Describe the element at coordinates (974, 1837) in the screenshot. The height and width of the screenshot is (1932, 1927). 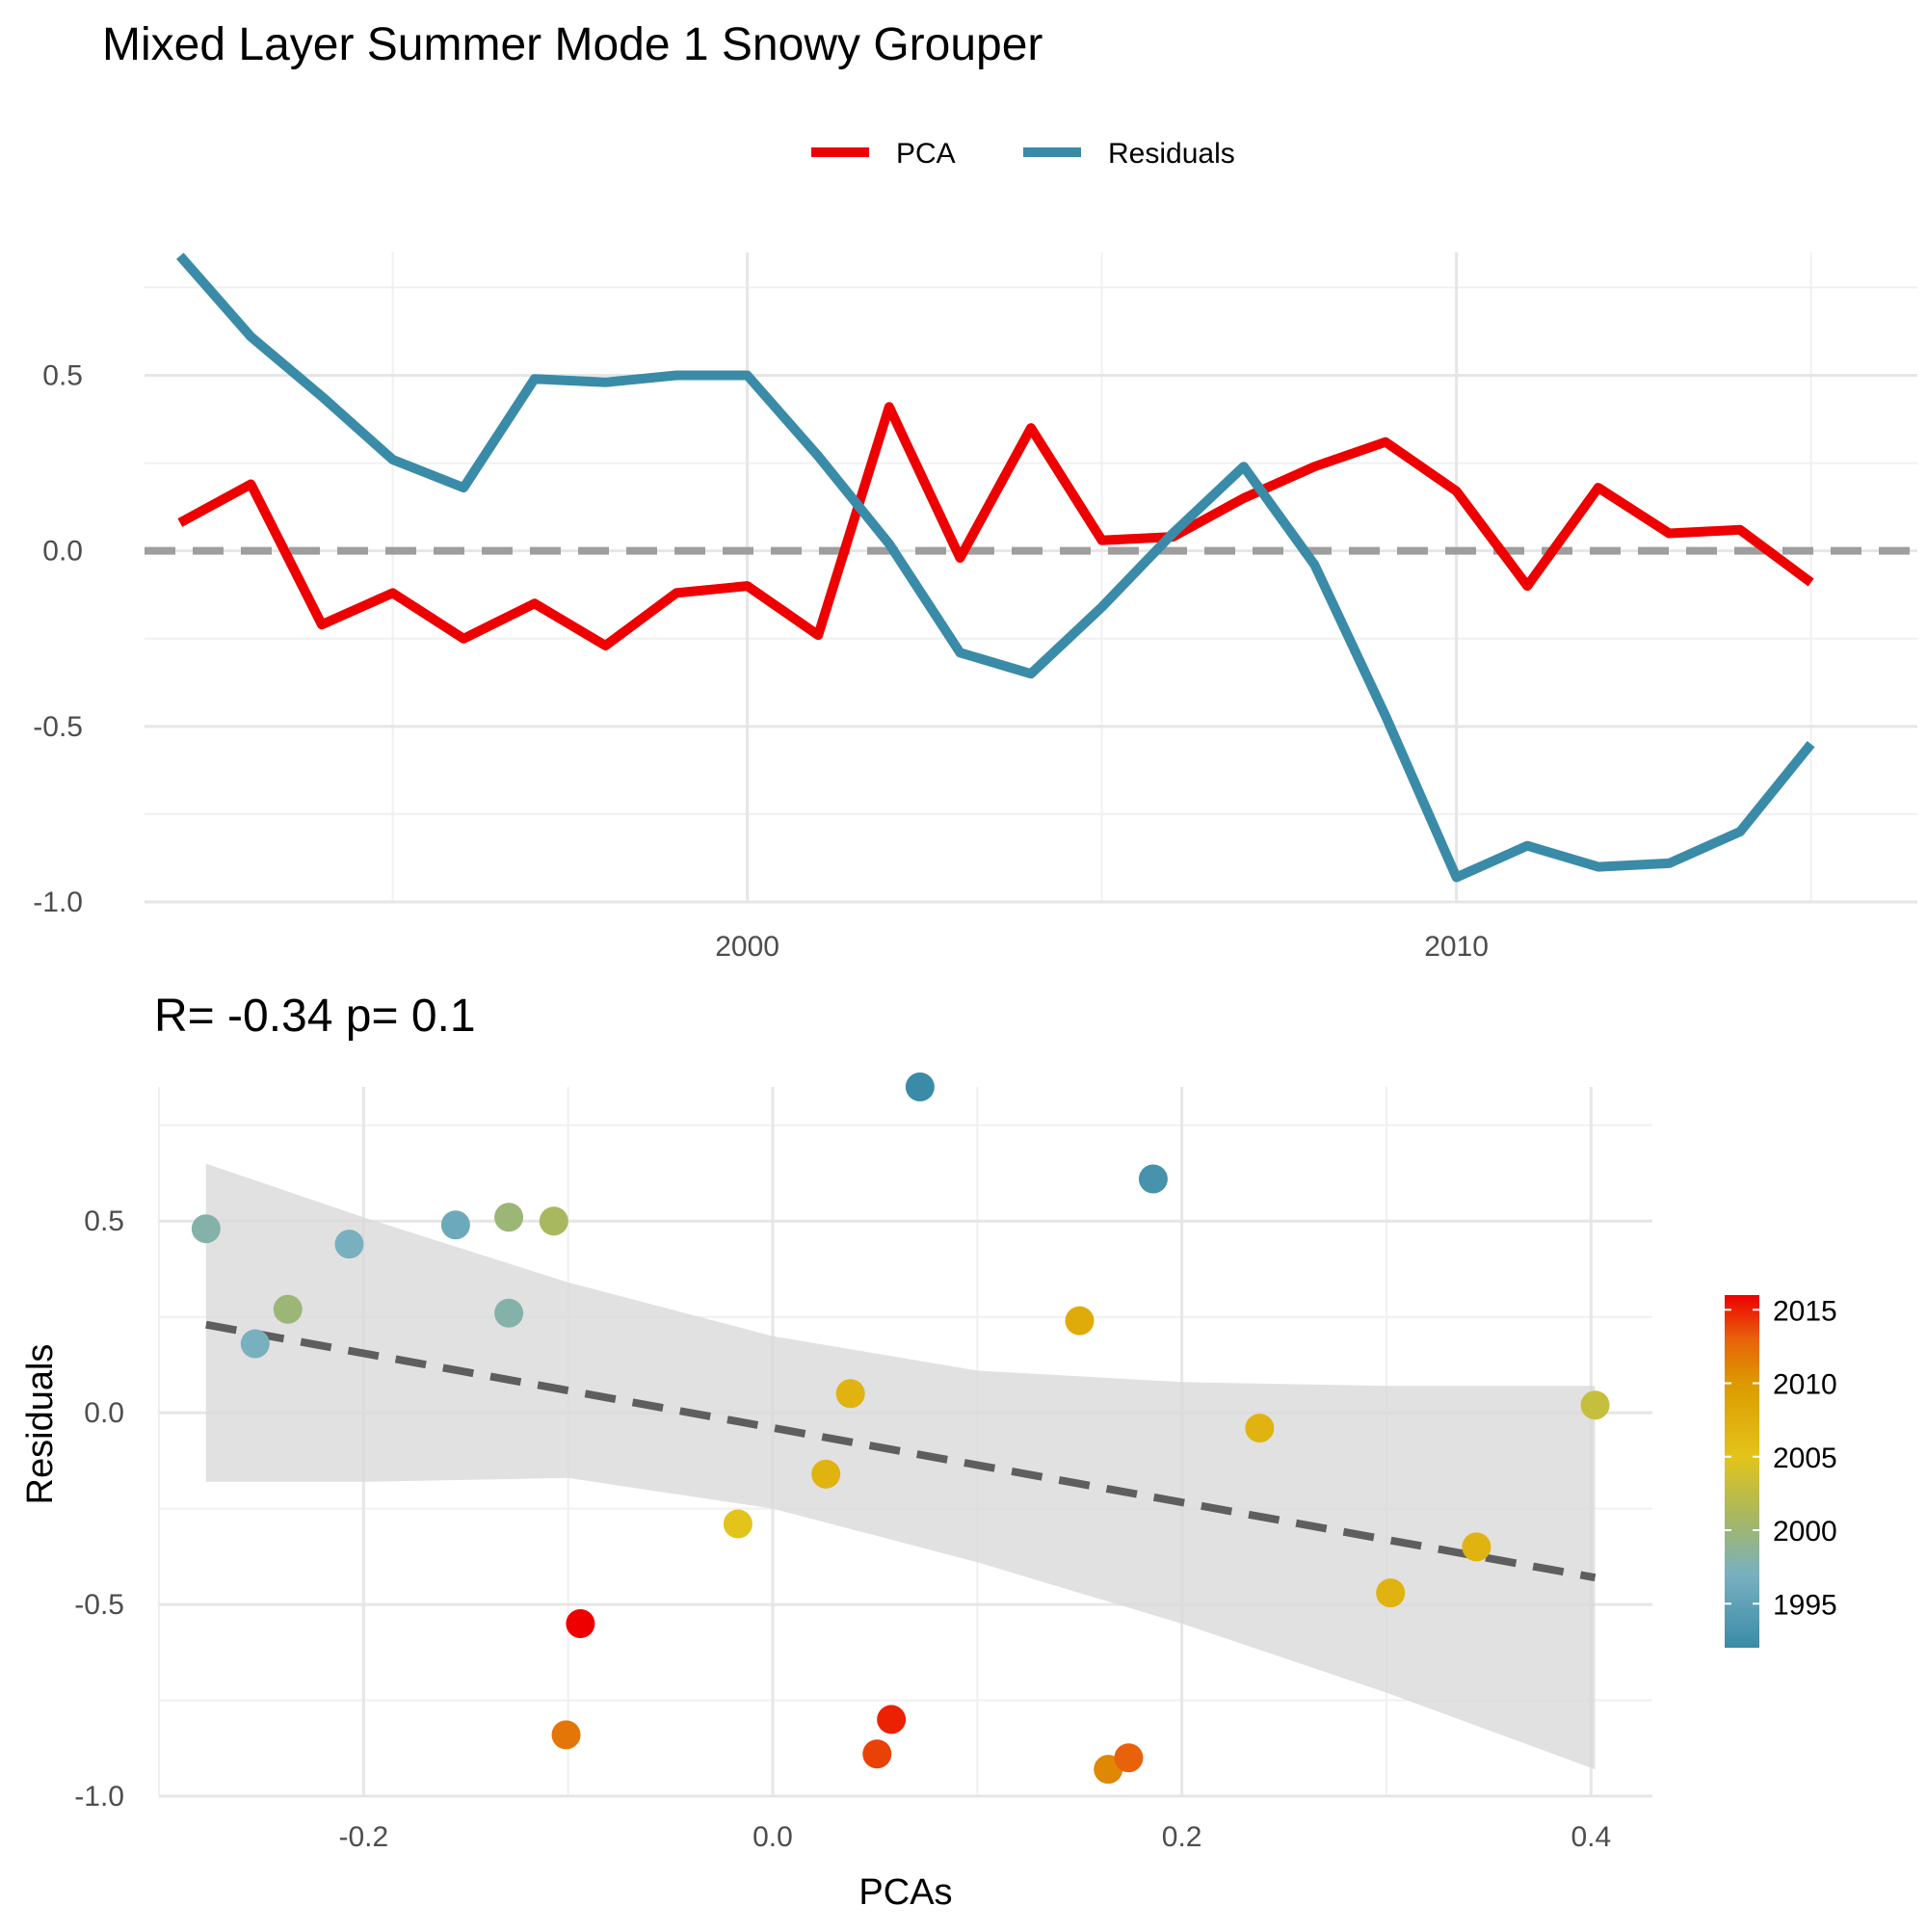
I see `scatter-x-tick-labels: -0.2 0.0 0.2 0.4` at that location.